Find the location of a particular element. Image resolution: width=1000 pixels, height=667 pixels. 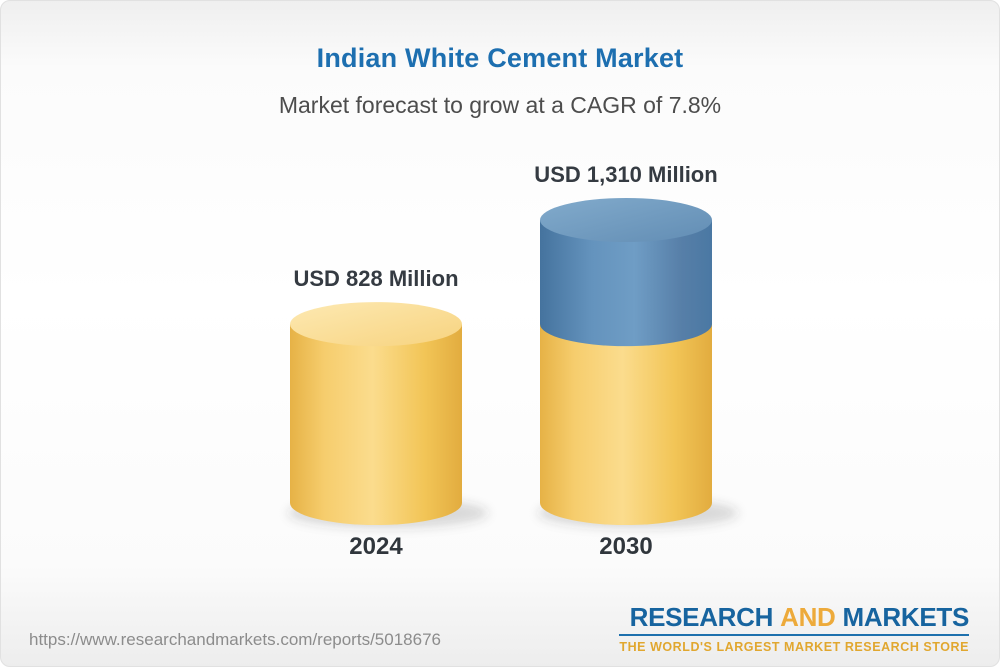

value-label-2030: USD 1,310 Million is located at coordinates (626, 174).